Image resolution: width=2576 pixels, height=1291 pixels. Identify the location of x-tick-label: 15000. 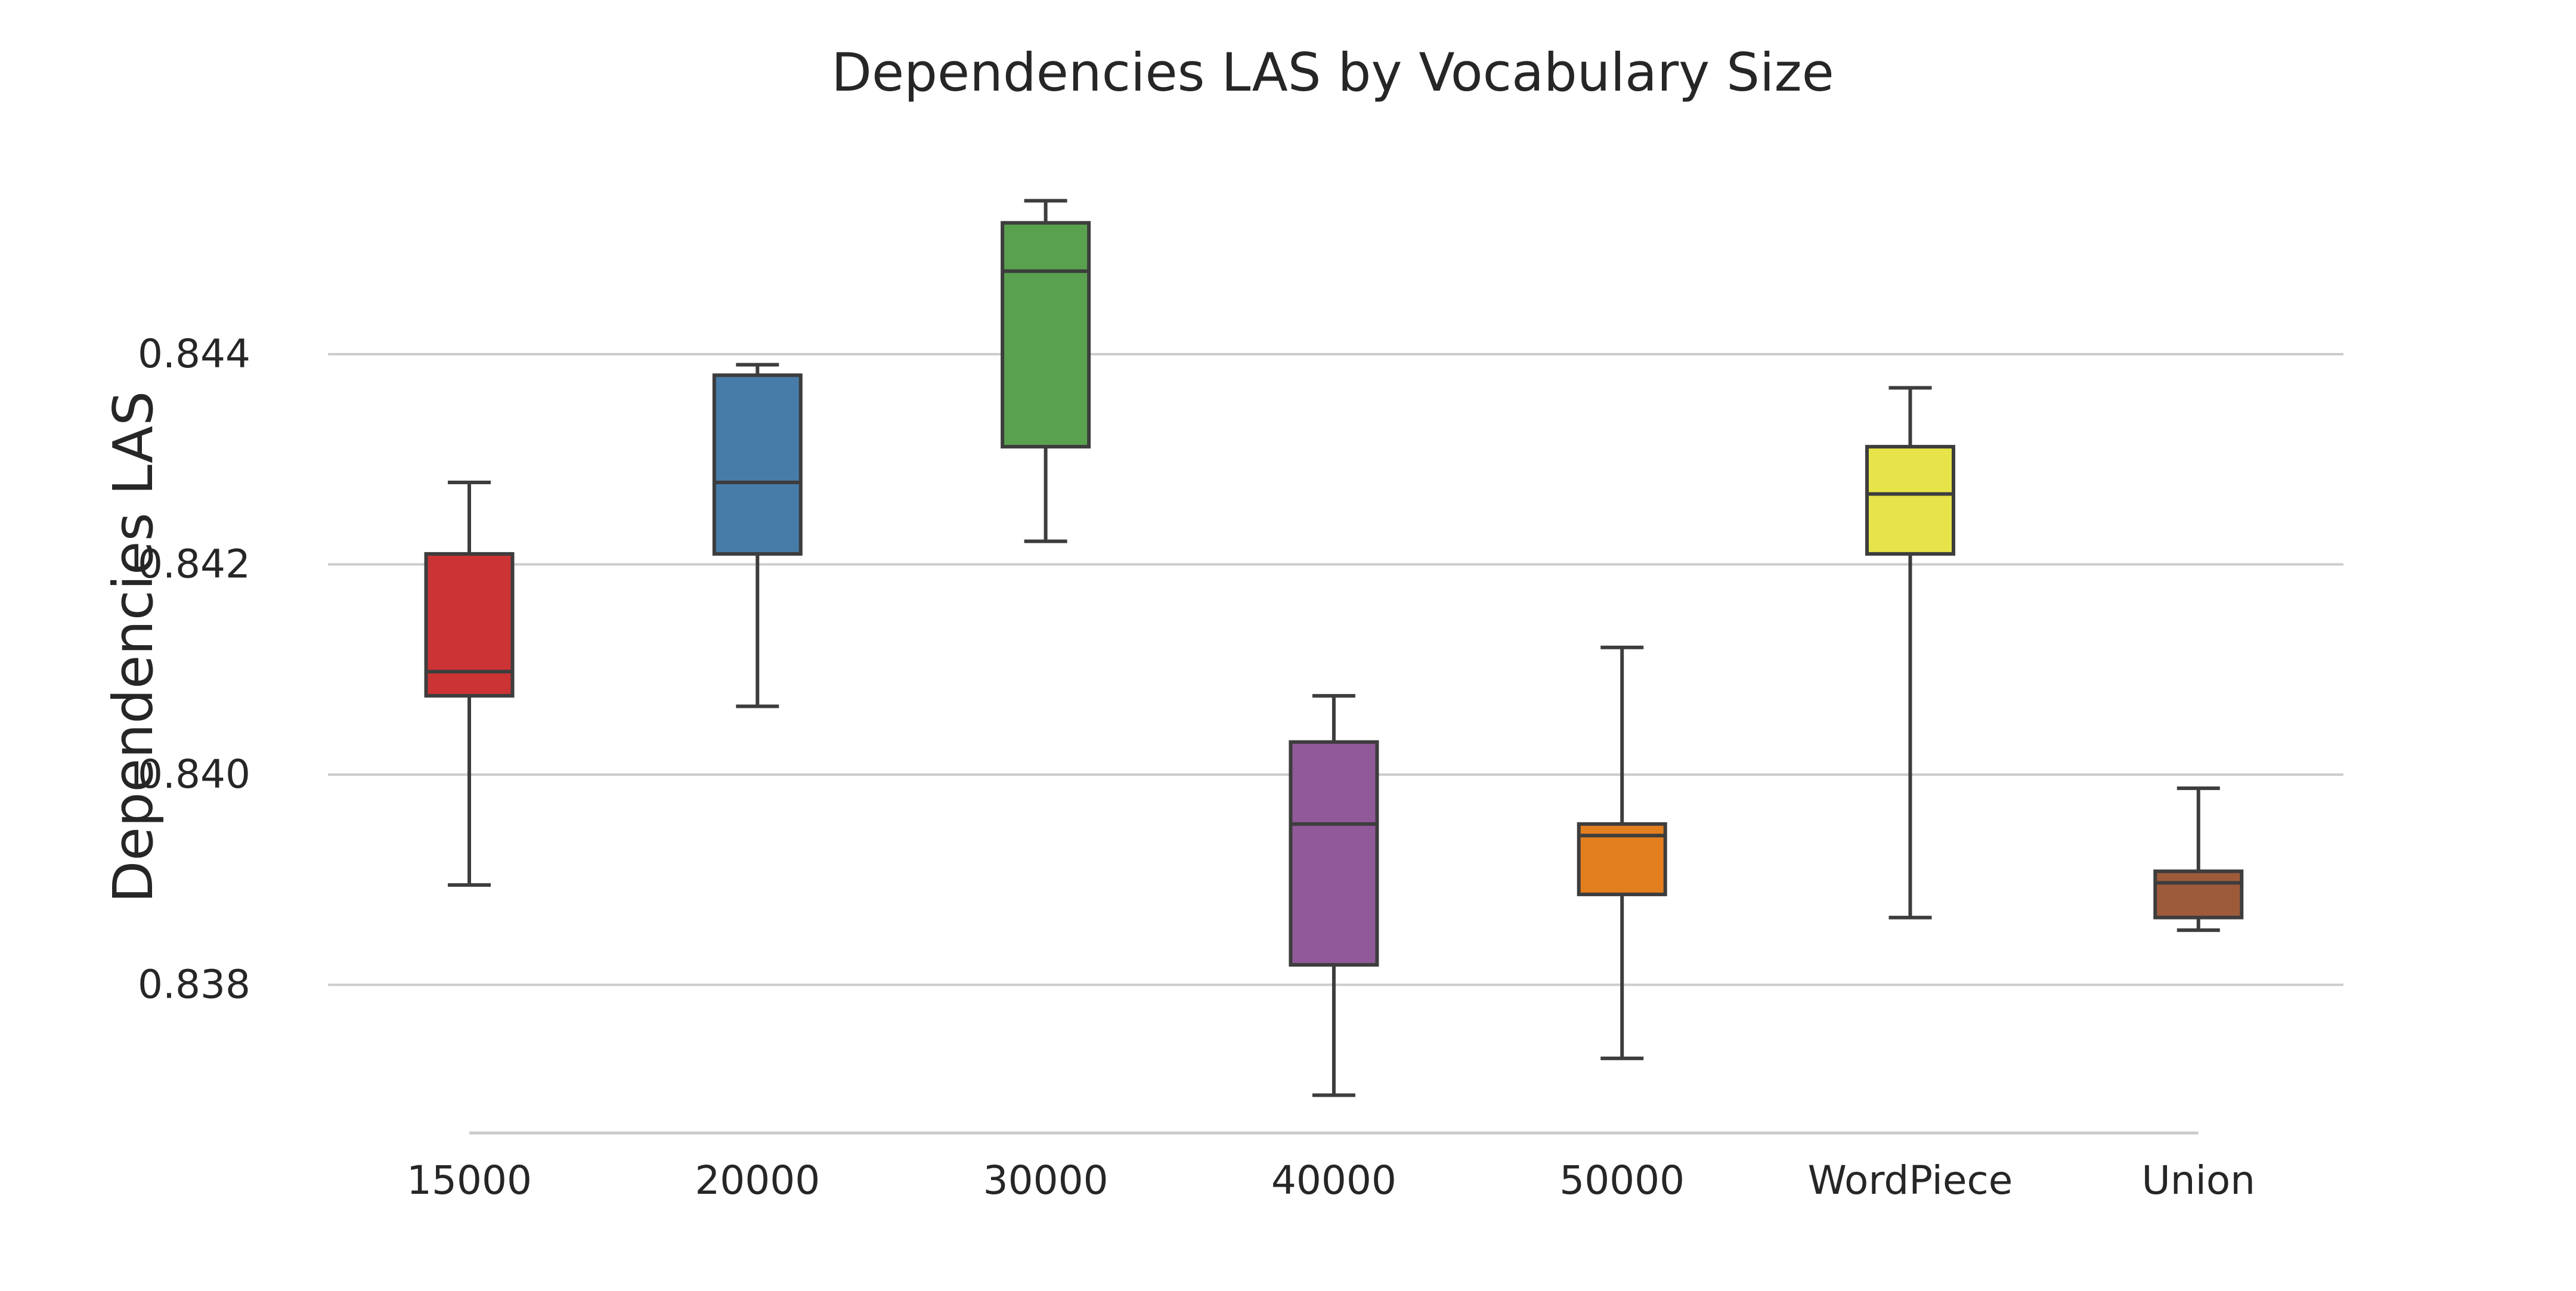
(470, 1180).